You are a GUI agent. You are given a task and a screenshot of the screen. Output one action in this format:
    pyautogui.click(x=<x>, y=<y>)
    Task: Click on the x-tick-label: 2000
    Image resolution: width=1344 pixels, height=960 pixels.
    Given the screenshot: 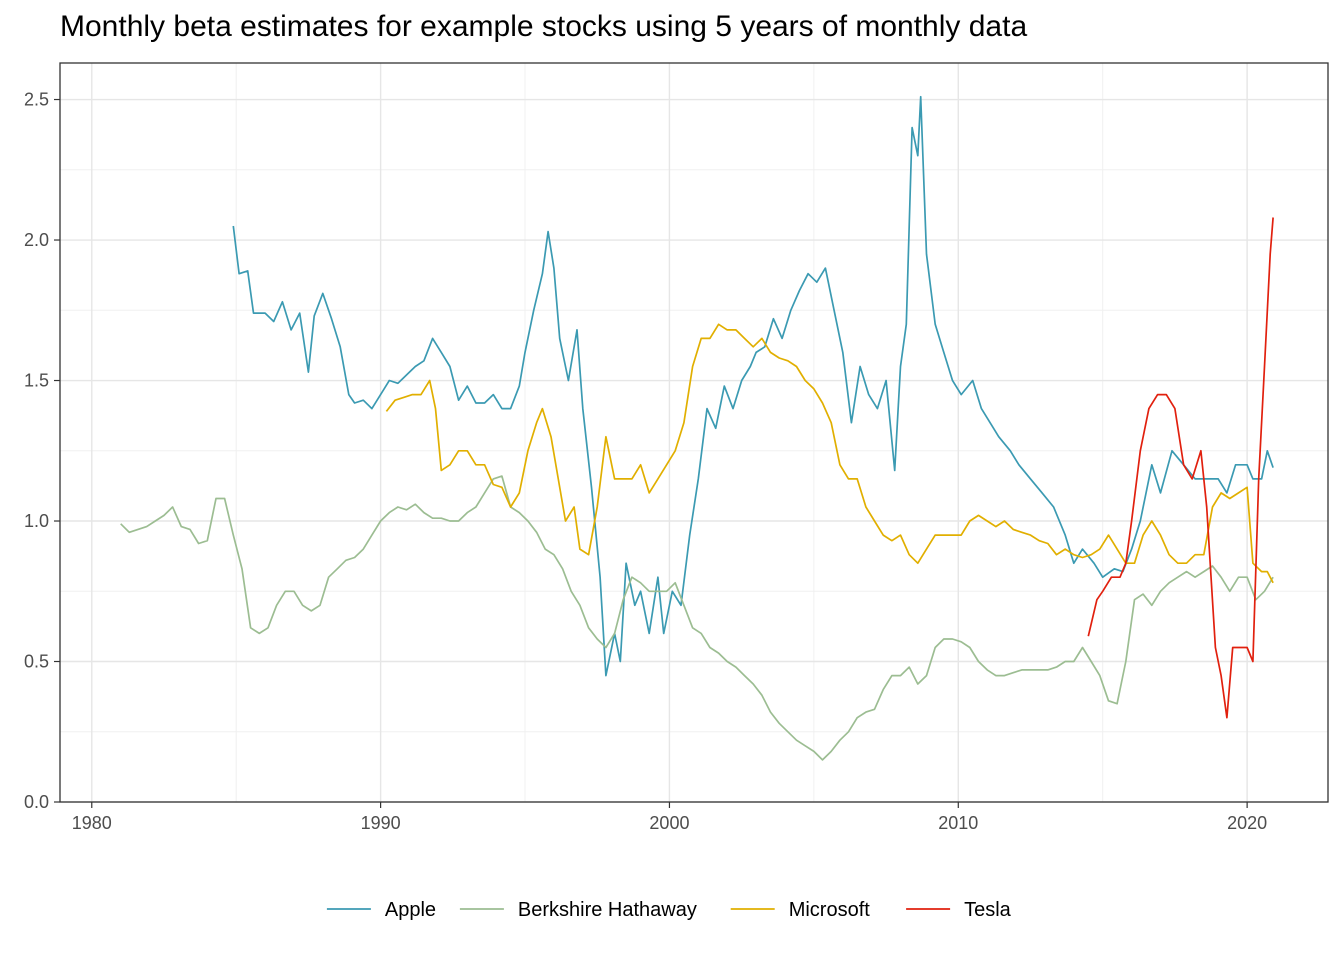 What is the action you would take?
    pyautogui.click(x=669, y=823)
    